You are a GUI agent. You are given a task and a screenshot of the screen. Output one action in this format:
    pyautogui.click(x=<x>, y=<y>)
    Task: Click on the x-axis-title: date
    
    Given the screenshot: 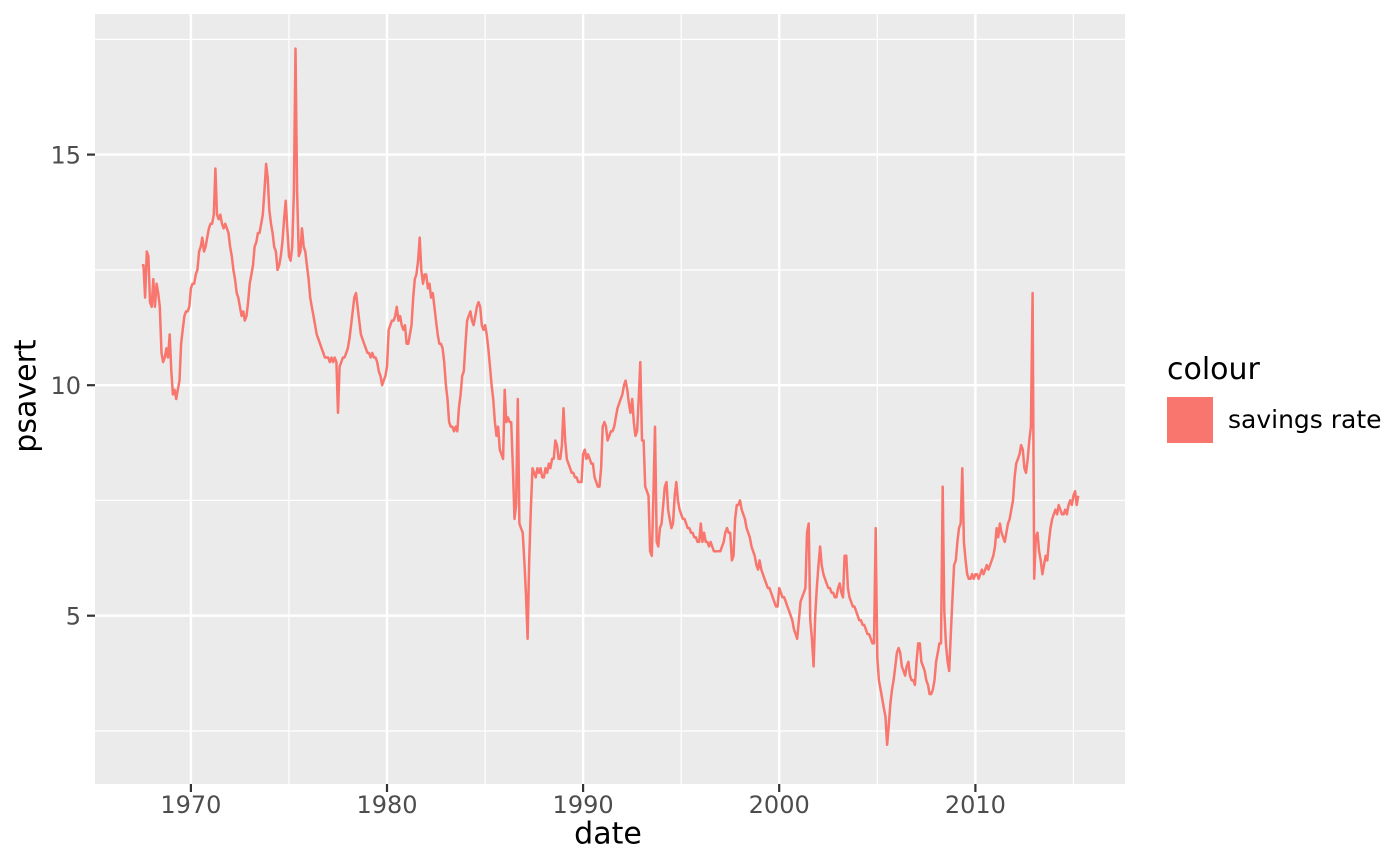 What is the action you would take?
    pyautogui.click(x=608, y=834)
    